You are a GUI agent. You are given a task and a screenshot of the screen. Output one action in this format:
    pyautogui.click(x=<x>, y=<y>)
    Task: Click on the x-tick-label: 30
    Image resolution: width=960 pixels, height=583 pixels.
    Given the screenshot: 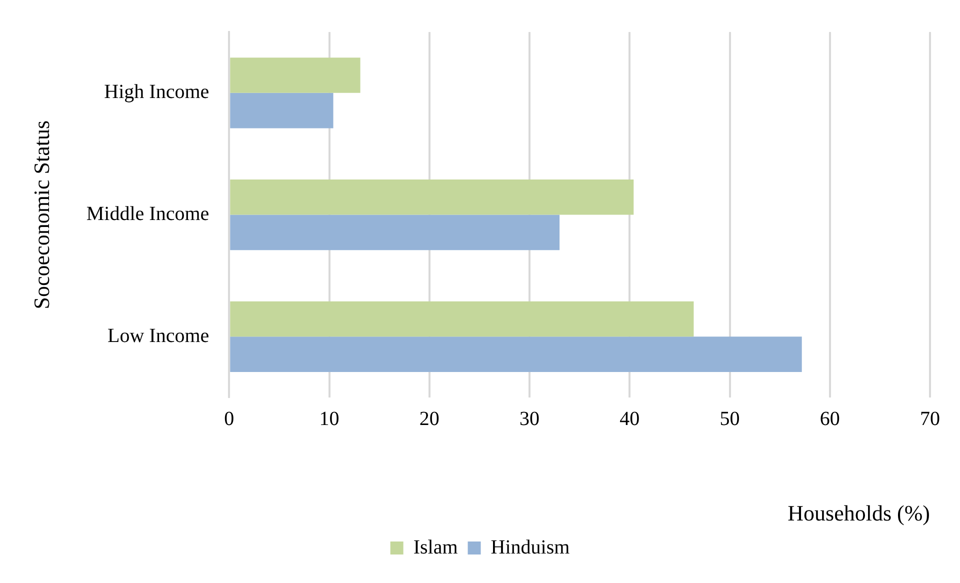 What is the action you would take?
    pyautogui.click(x=530, y=419)
    